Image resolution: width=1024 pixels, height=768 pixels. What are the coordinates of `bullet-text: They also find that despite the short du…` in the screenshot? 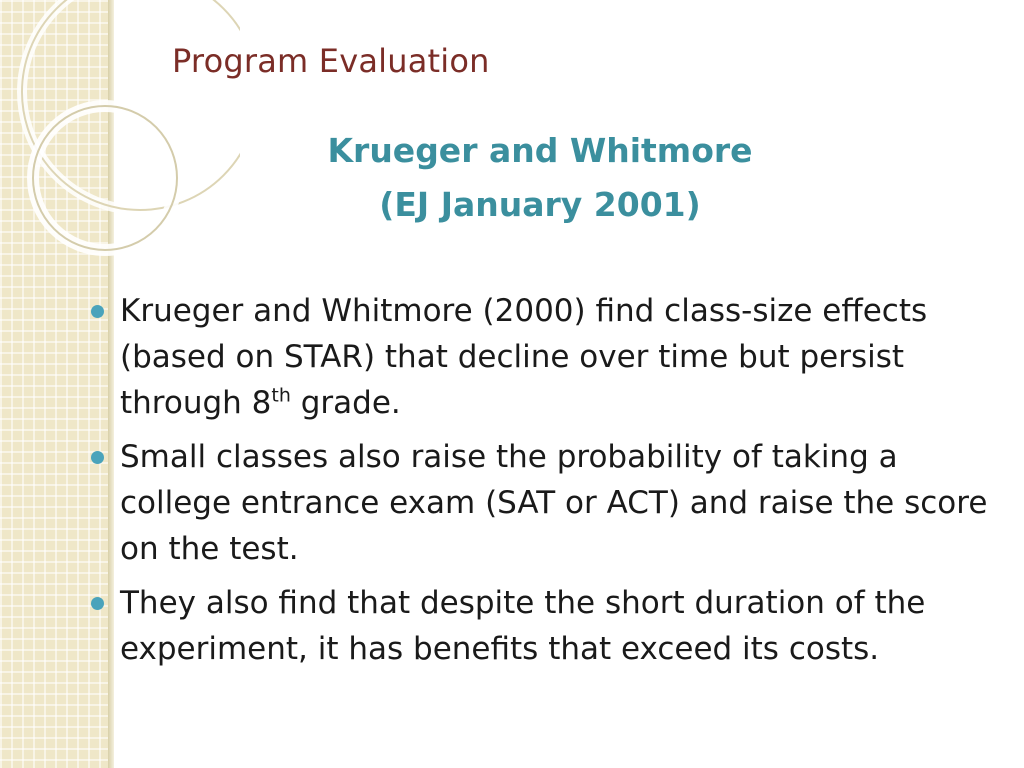 It's located at (523, 626).